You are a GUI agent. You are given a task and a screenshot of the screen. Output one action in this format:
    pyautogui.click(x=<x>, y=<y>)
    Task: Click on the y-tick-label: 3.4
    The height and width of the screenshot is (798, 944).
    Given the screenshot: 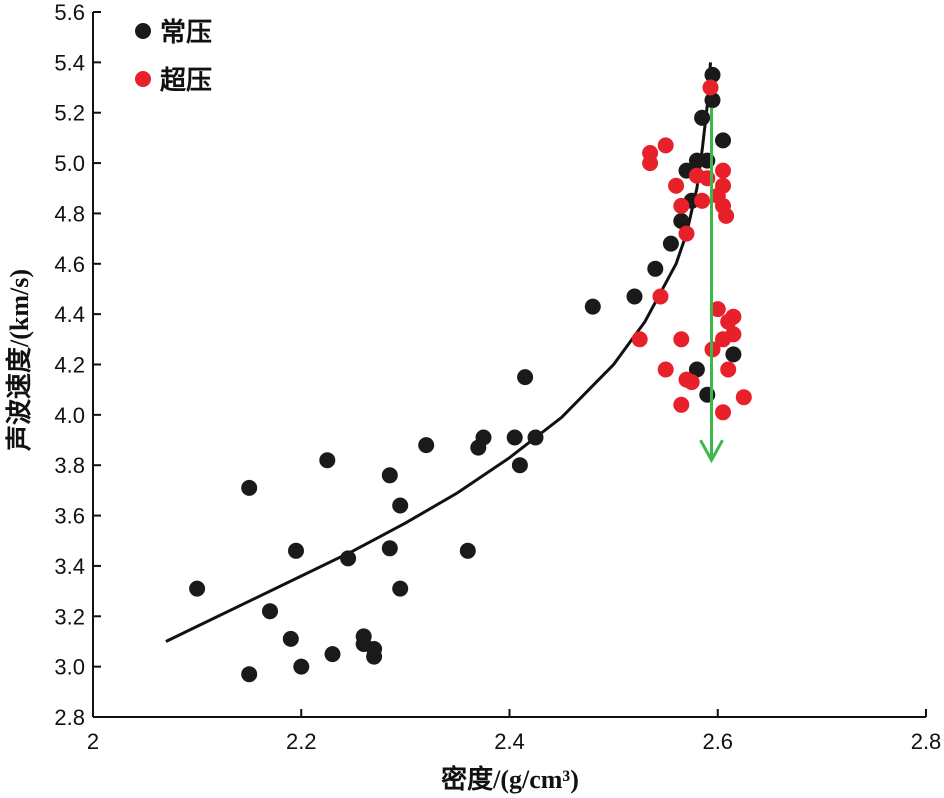 What is the action you would take?
    pyautogui.click(x=69, y=566)
    